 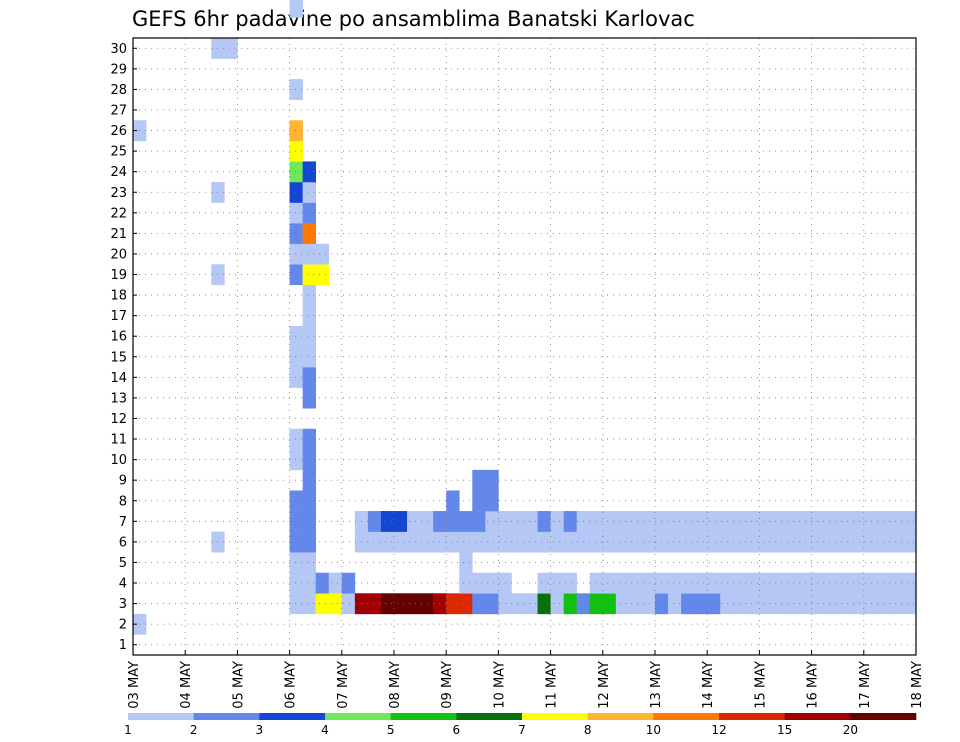 I want to click on x-tick-label: 17 MAY, so click(x=865, y=685).